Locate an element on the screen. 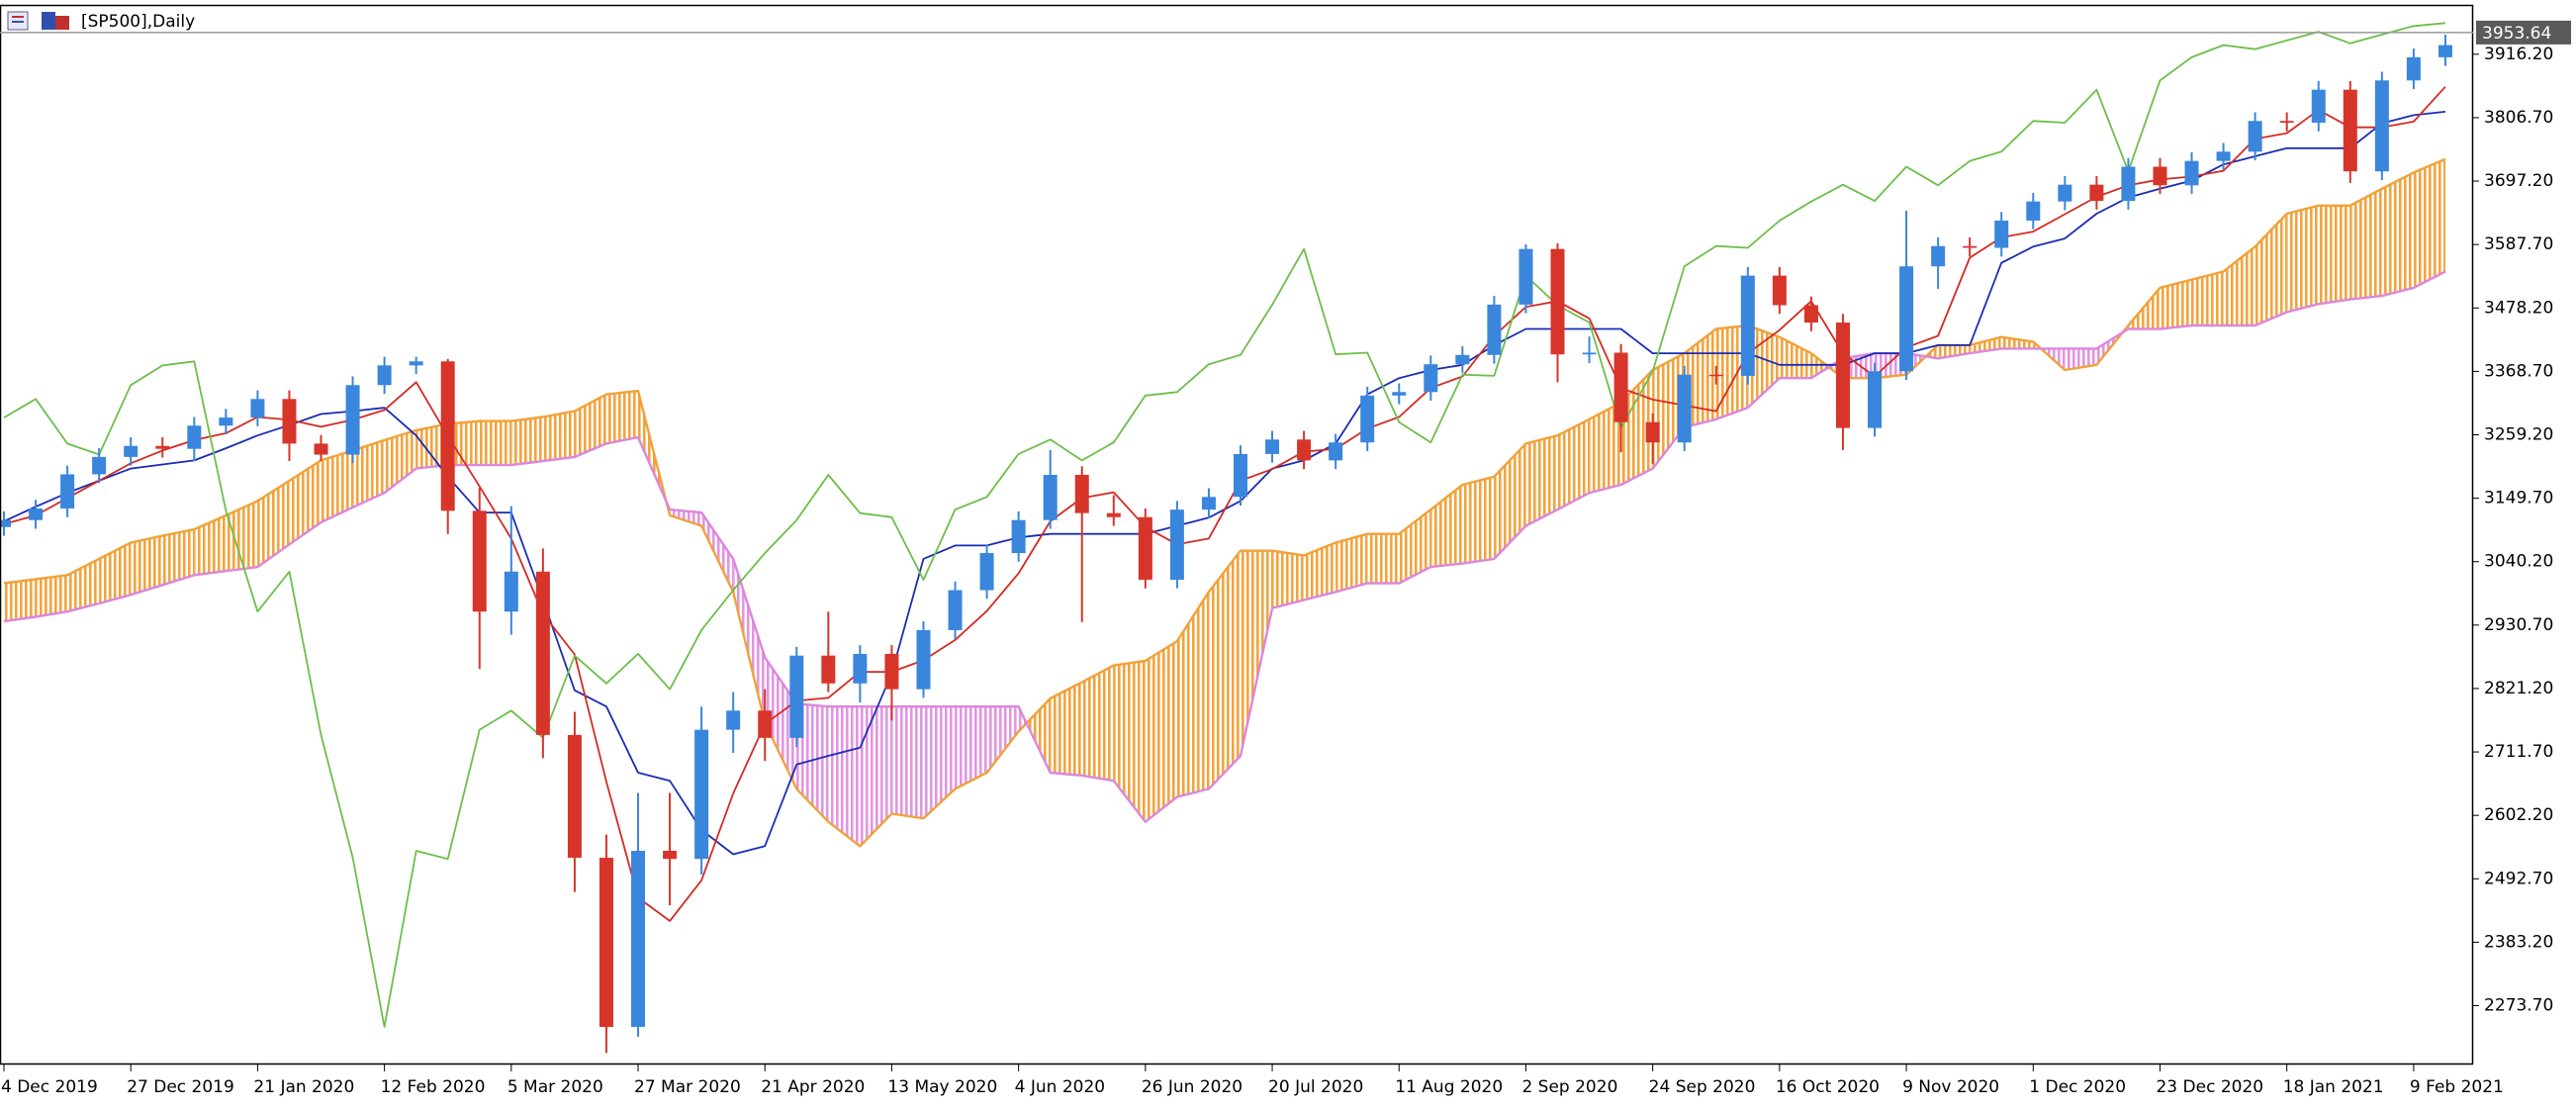 This screenshot has height=1110, width=2576. chart-title: [SP500],Daily is located at coordinates (138, 22).